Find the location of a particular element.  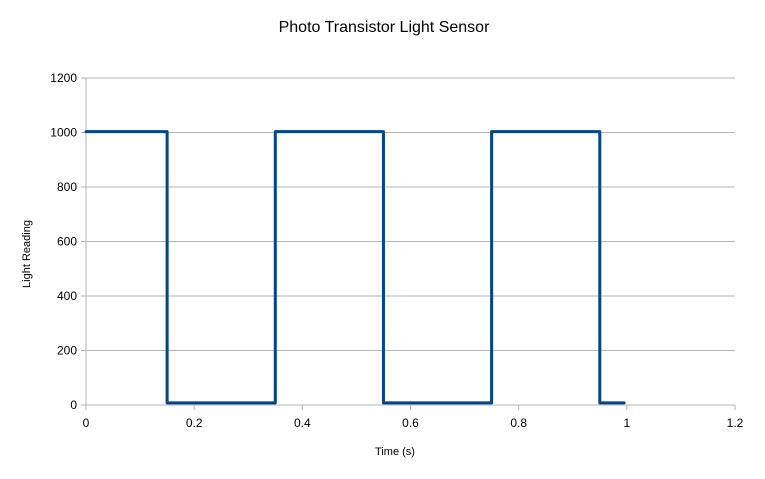

y-tick-label: 1200 is located at coordinates (63, 78).